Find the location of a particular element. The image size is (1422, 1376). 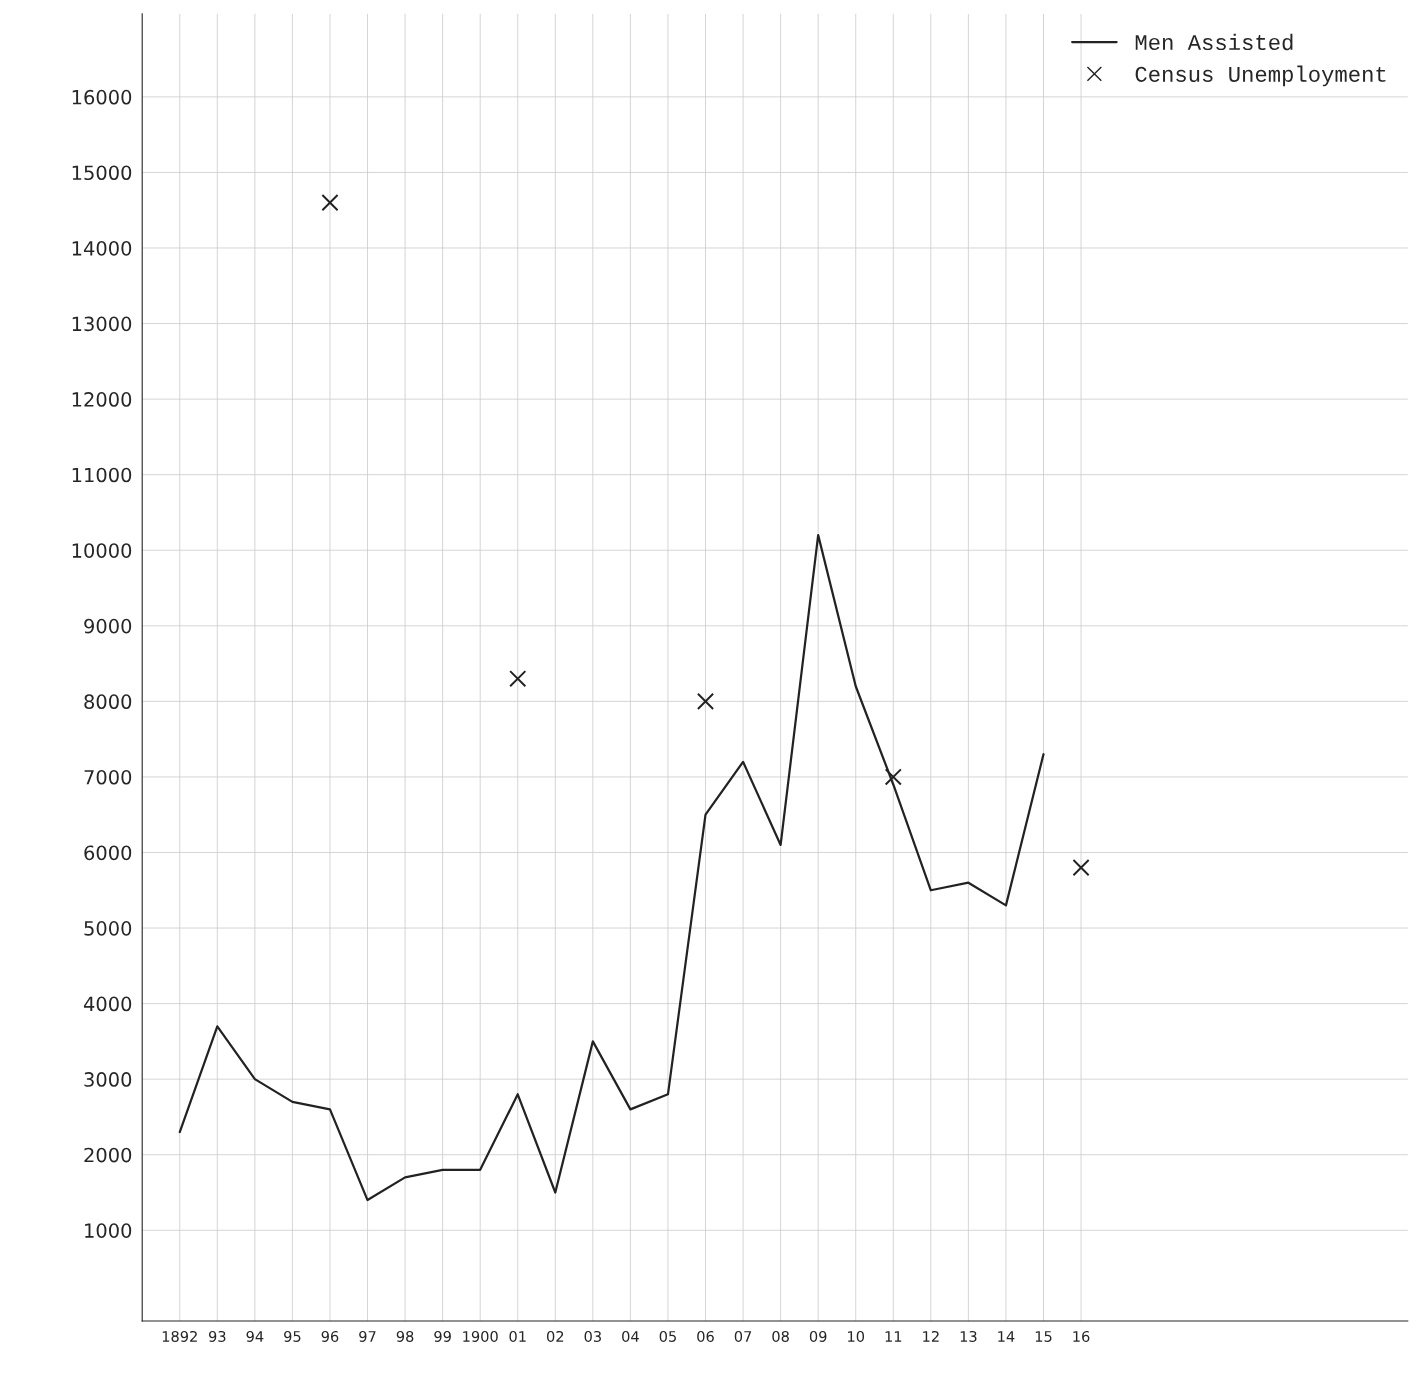

y-tick-label: 3000 is located at coordinates (108, 1079).